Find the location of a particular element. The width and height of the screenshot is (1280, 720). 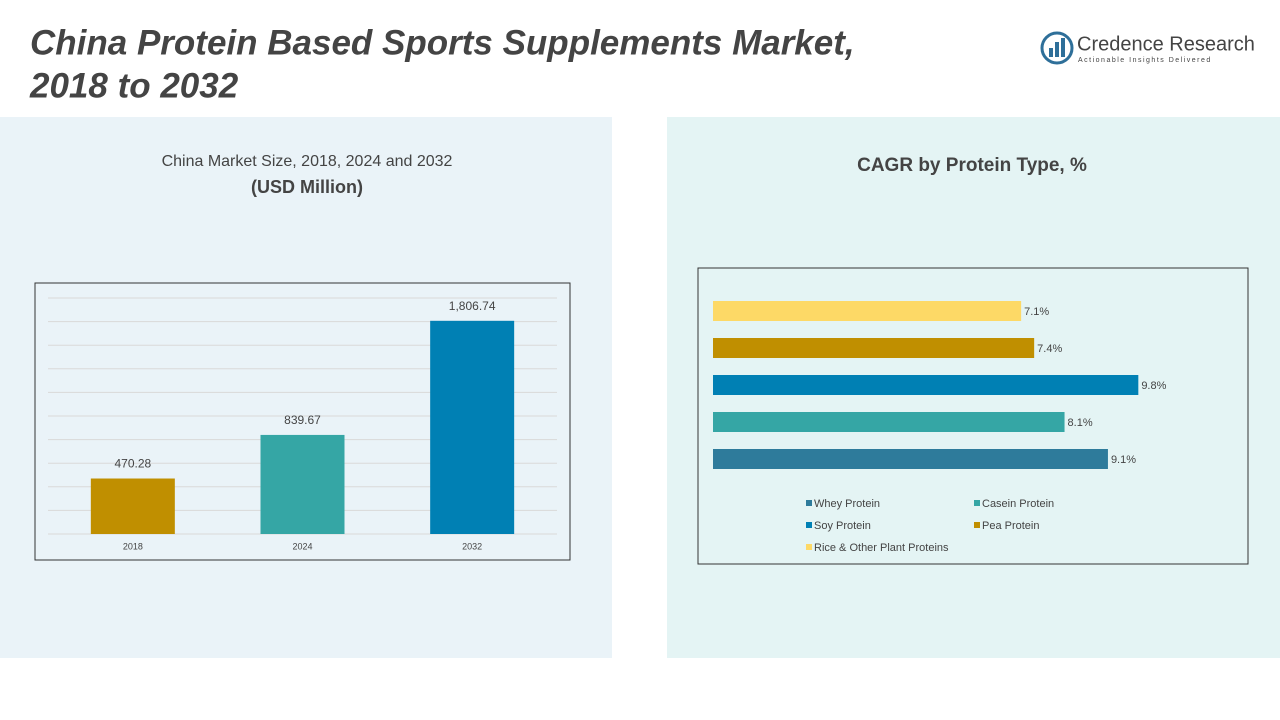

legend-label: Soy Protein is located at coordinates (842, 526).